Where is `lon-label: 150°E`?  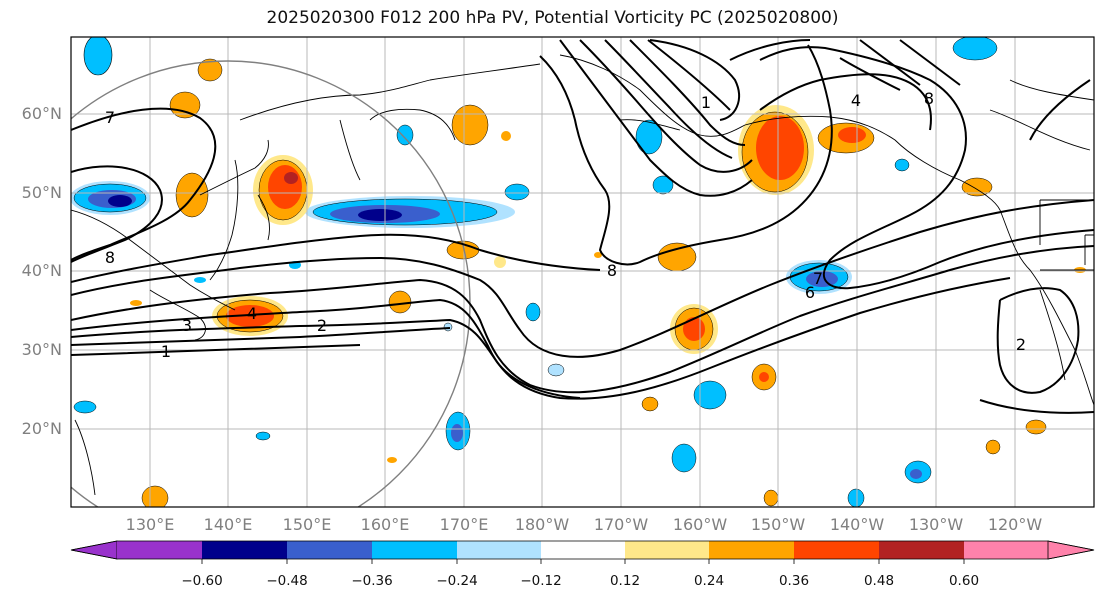 lon-label: 150°E is located at coordinates (307, 524).